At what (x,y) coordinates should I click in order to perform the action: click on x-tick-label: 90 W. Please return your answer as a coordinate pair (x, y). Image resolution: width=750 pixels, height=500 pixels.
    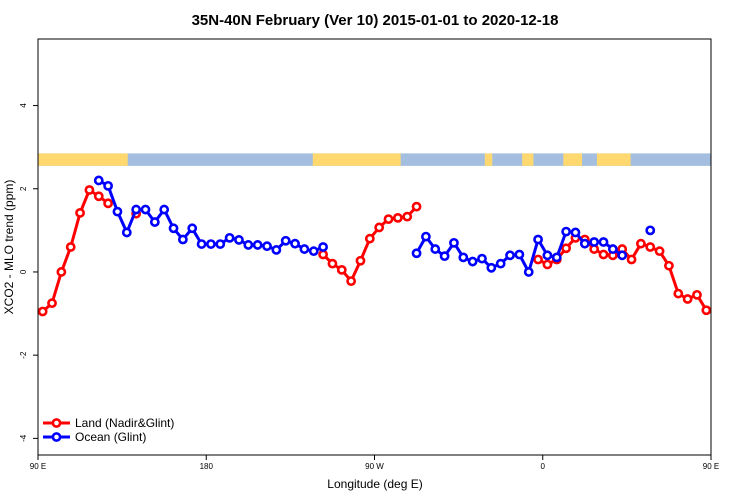
    Looking at the image, I should click on (374, 466).